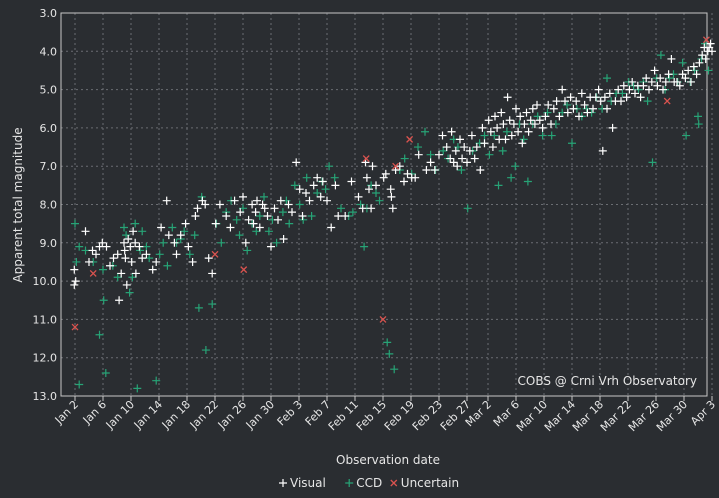 The image size is (719, 498). Describe the element at coordinates (302, 483) in the screenshot. I see `legend-item-visual: Visual` at that location.